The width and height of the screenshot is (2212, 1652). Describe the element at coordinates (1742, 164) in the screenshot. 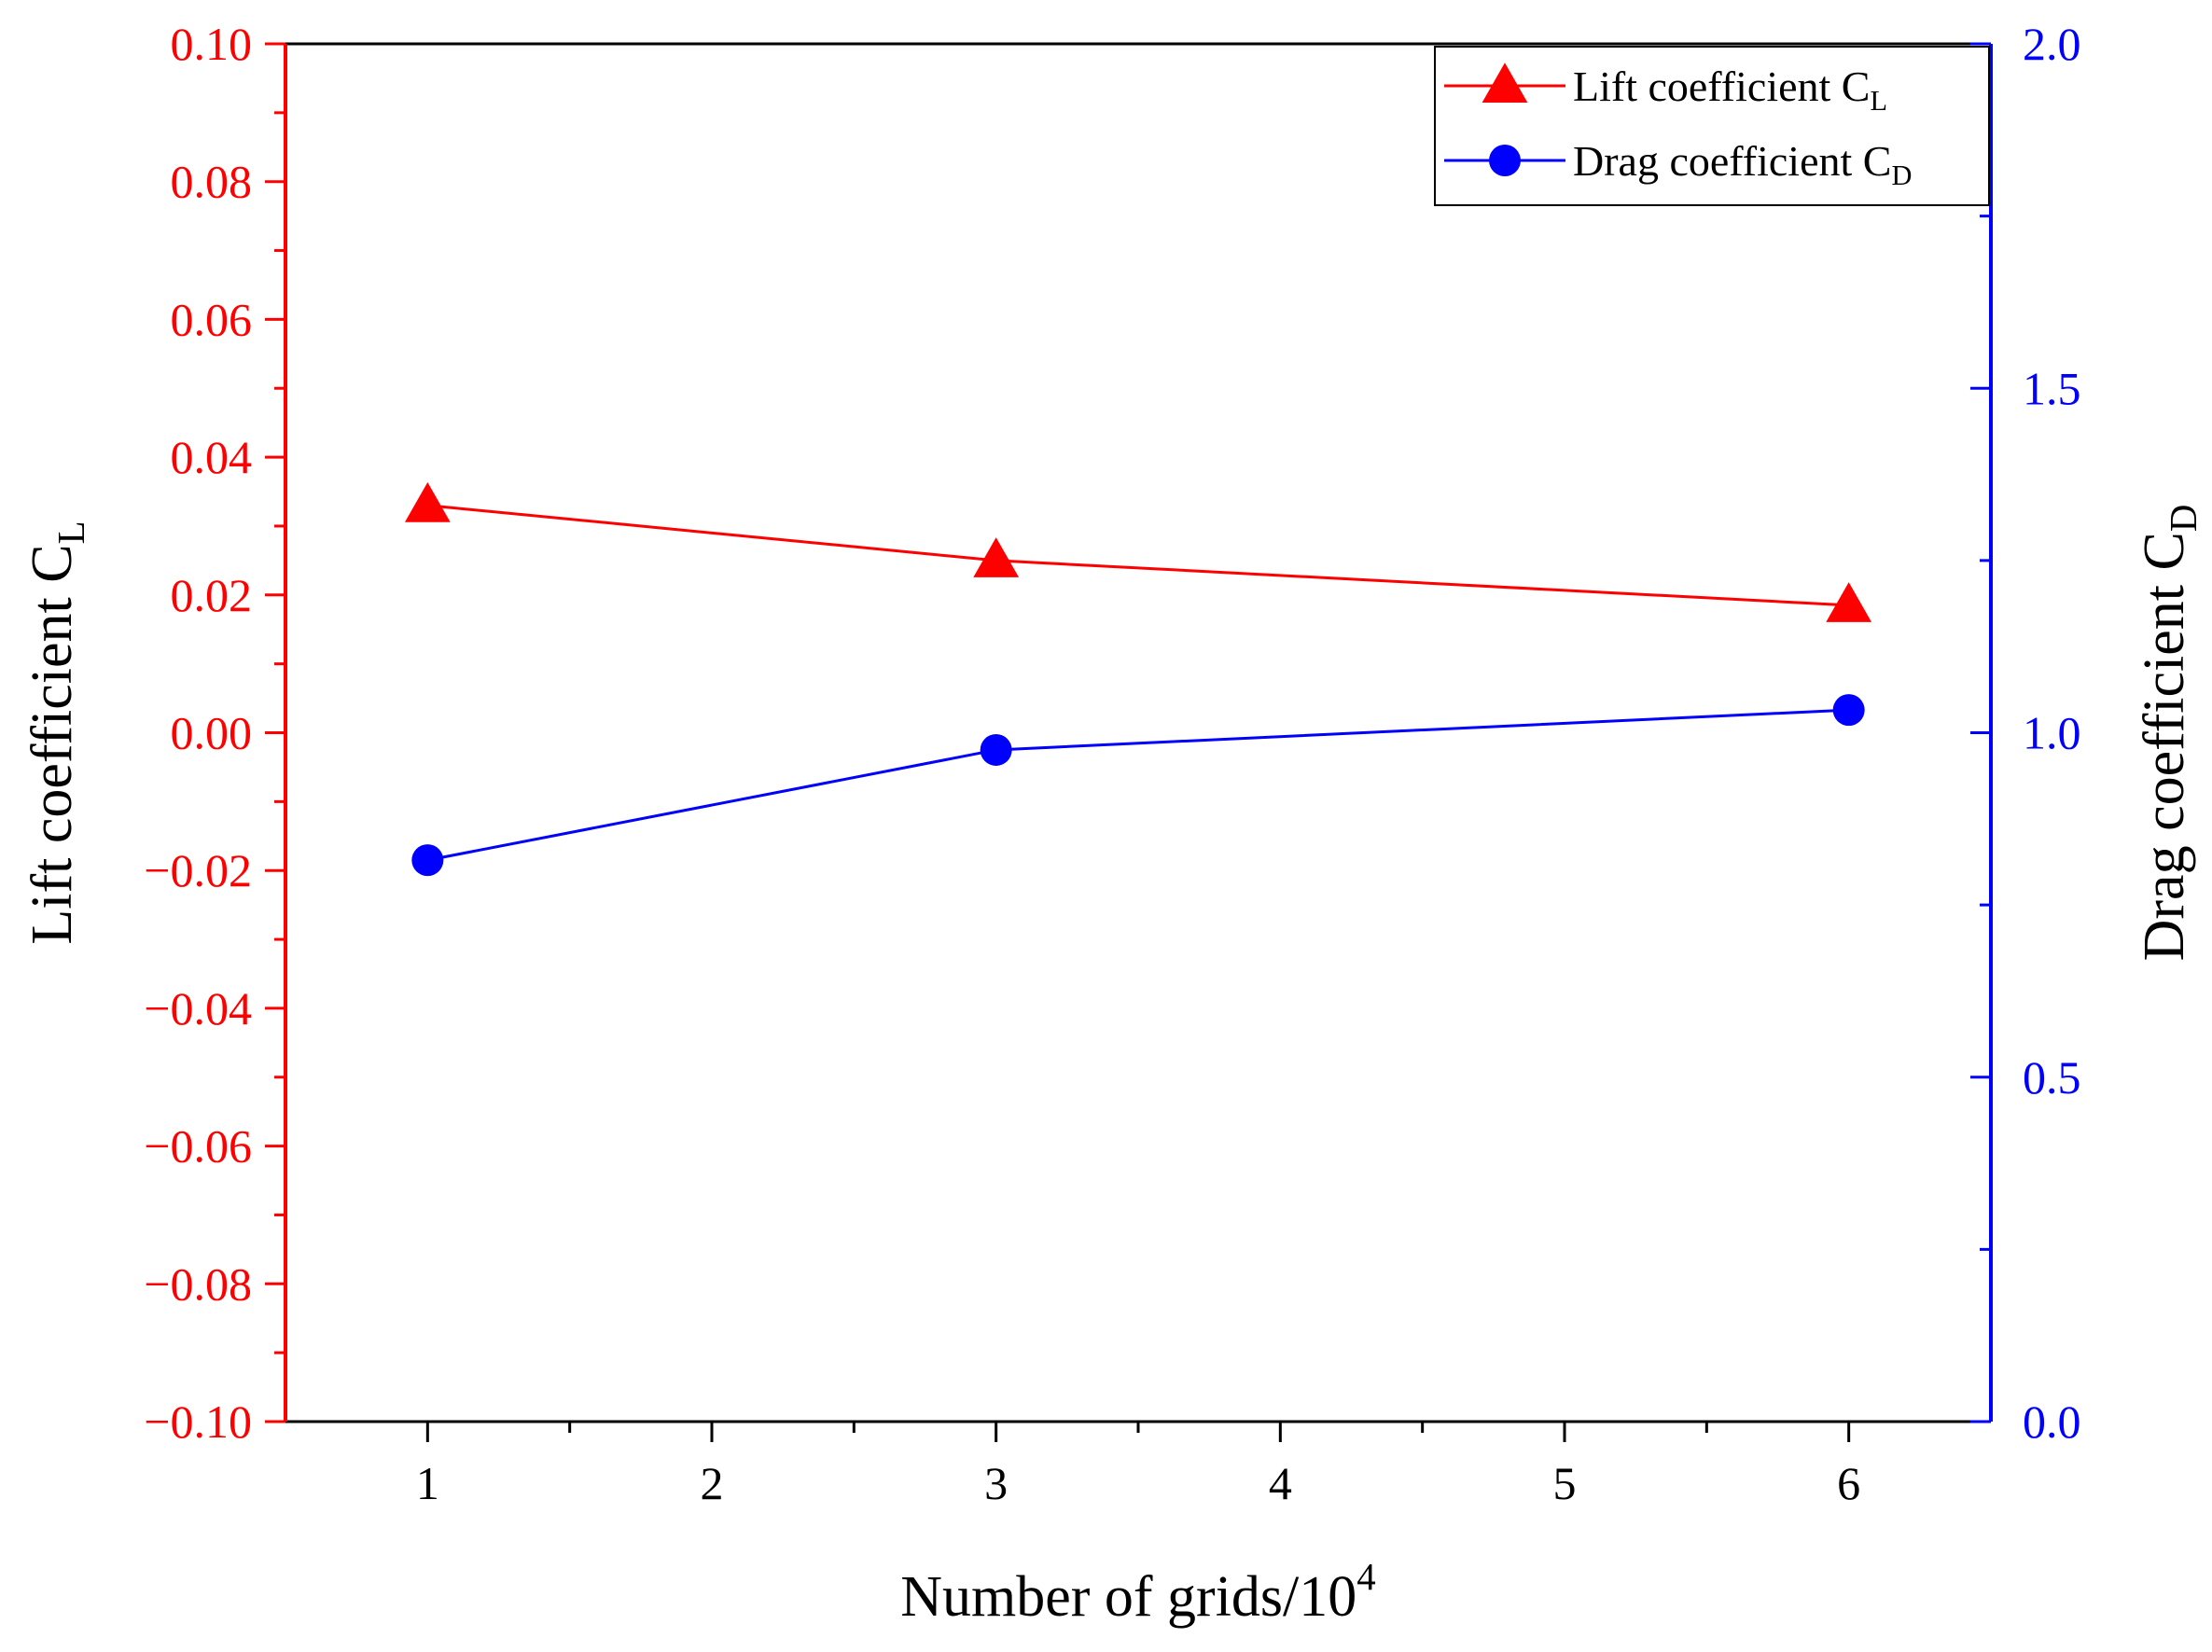

I see `legend-label-drag: Drag coefficient CD` at that location.